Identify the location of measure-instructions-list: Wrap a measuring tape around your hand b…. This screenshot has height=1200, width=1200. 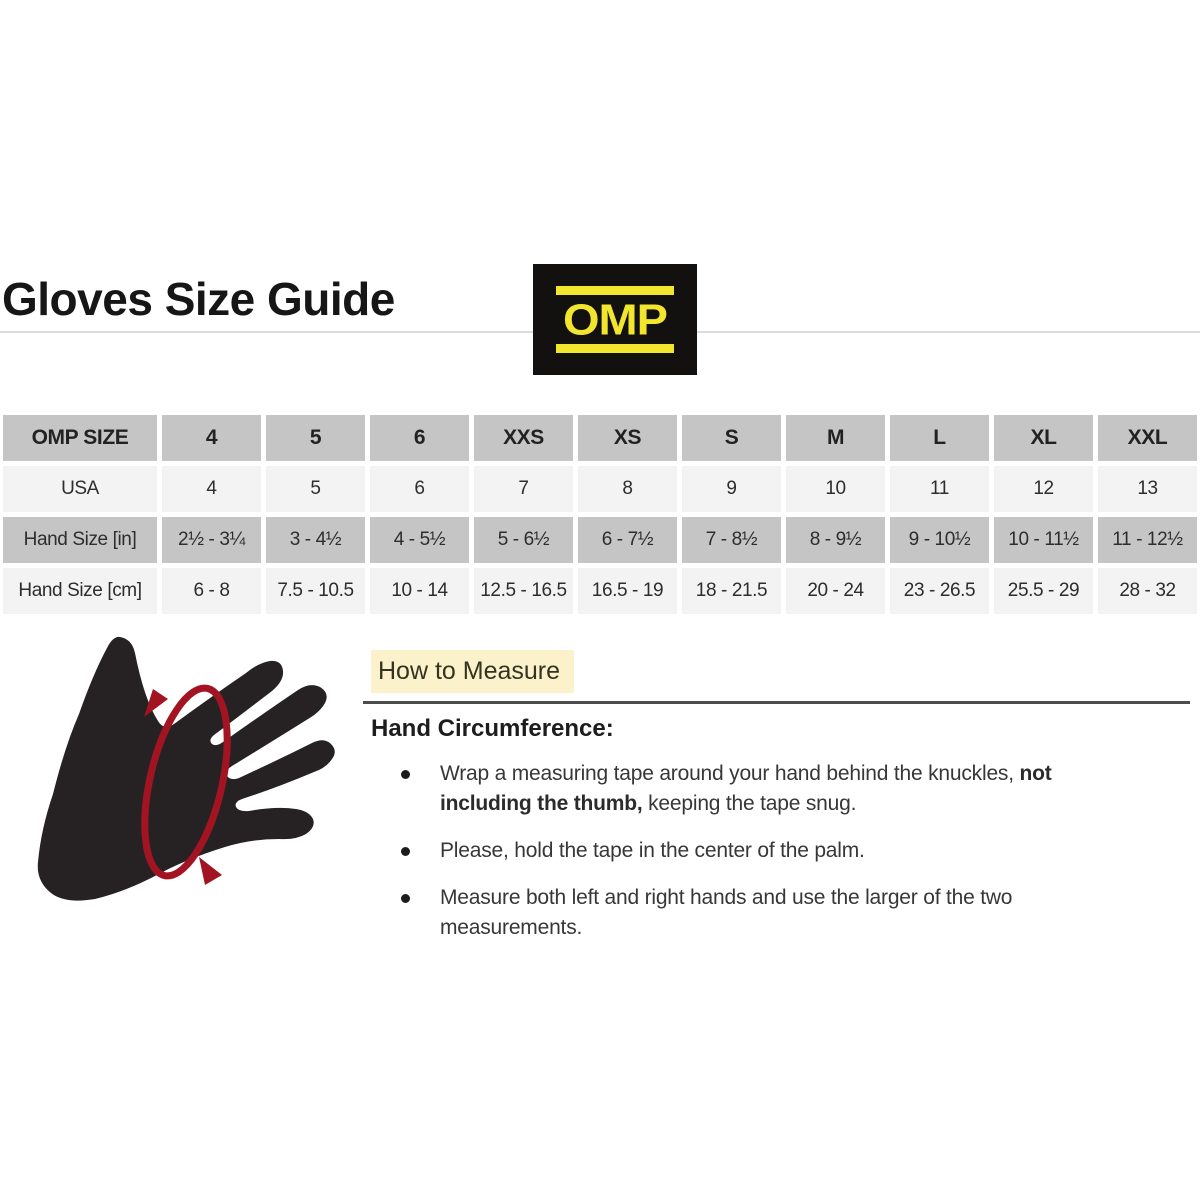
(776, 851).